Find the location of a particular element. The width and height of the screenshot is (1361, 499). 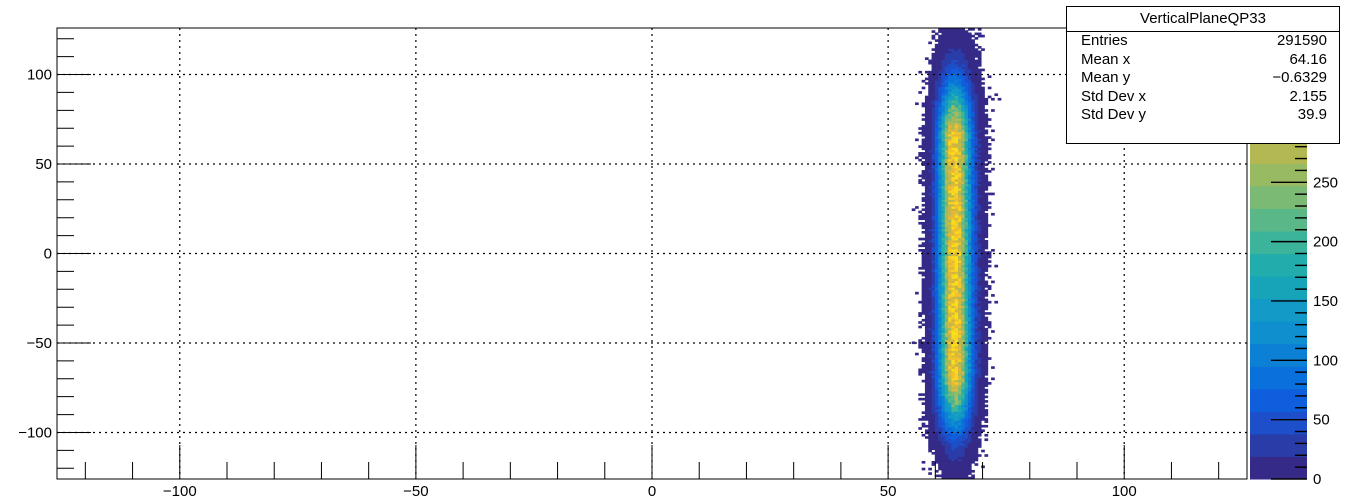

stats-title: VerticalPlaneQP33 is located at coordinates (1203, 19).